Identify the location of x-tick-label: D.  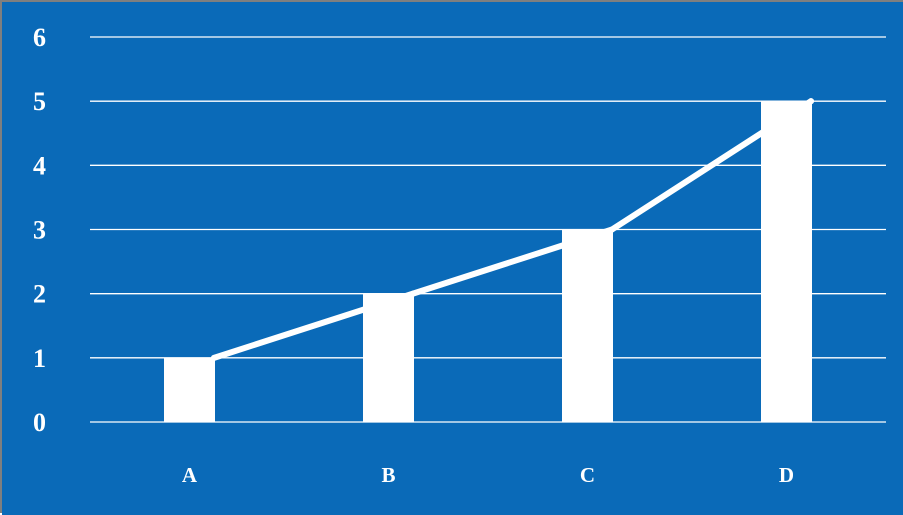
(786, 475).